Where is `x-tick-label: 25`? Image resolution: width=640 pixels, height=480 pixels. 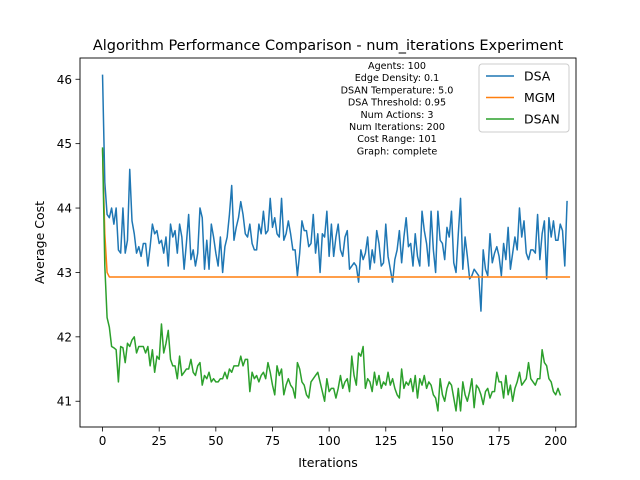
x-tick-label: 25 is located at coordinates (159, 441).